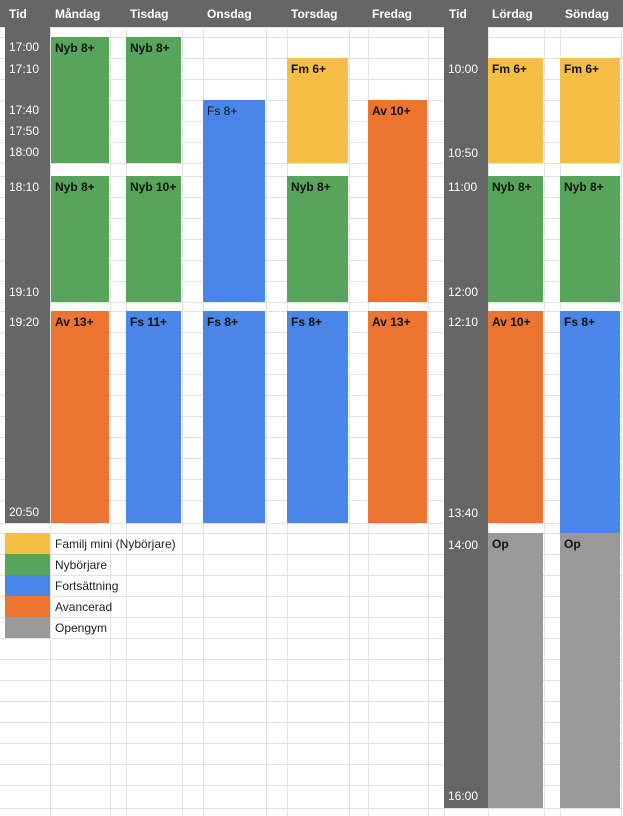  What do you see at coordinates (24, 110) in the screenshot?
I see `time-label: 17:40` at bounding box center [24, 110].